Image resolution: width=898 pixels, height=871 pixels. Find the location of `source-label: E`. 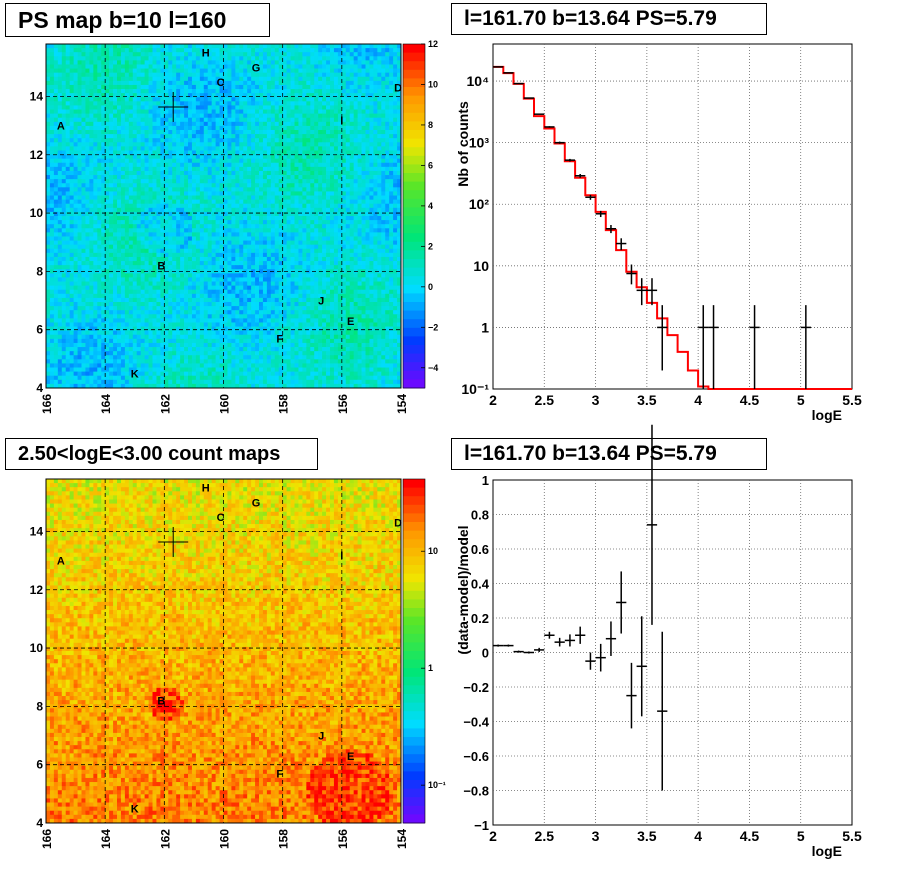

source-label: E is located at coordinates (350, 322).